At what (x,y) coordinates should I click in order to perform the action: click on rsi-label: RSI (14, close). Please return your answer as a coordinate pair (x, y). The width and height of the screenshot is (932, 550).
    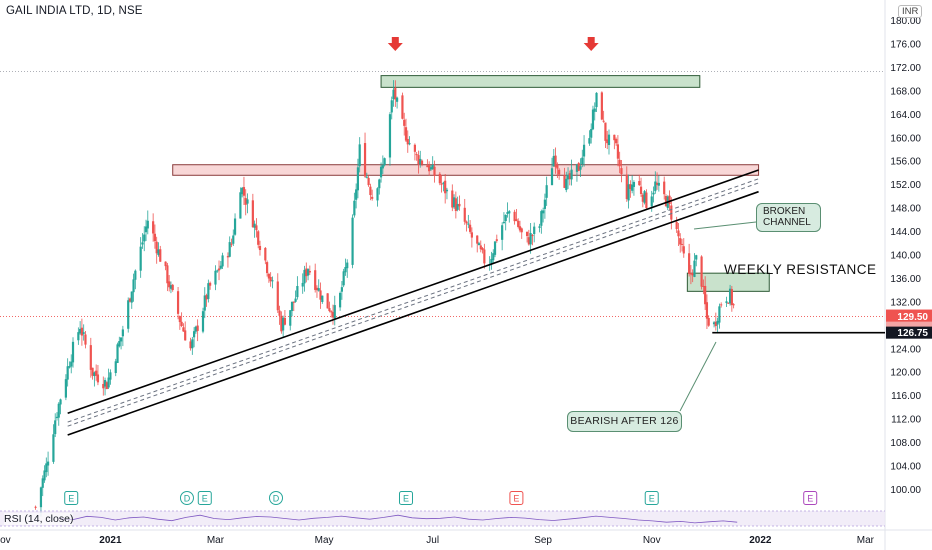
    Looking at the image, I should click on (39, 519).